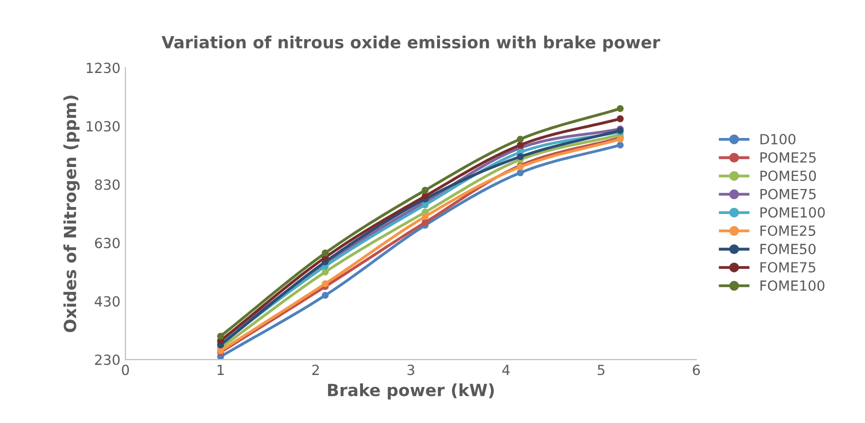 Image resolution: width=865 pixels, height=423 pixels. I want to click on y-tick-label: 830, so click(107, 184).